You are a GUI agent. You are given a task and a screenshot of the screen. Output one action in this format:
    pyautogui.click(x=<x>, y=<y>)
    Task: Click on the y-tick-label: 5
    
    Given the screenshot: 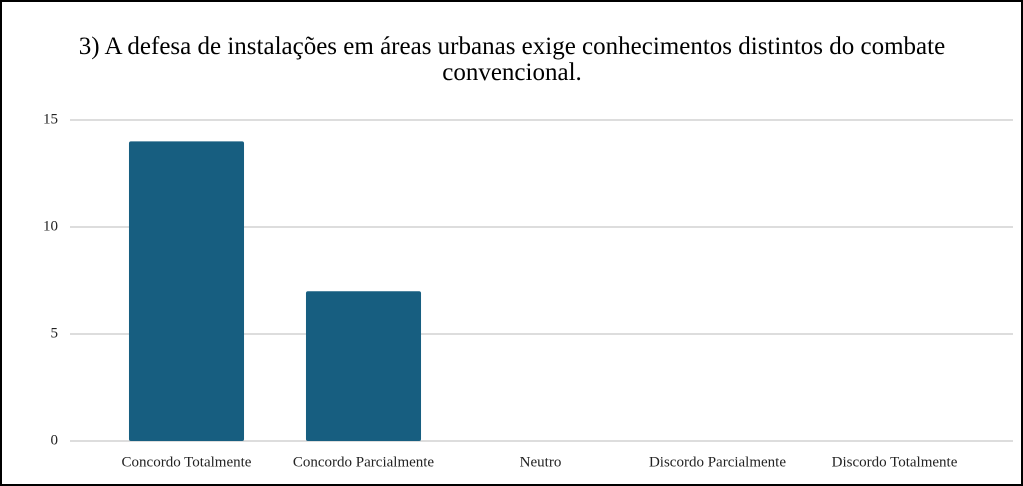 What is the action you would take?
    pyautogui.click(x=55, y=333)
    